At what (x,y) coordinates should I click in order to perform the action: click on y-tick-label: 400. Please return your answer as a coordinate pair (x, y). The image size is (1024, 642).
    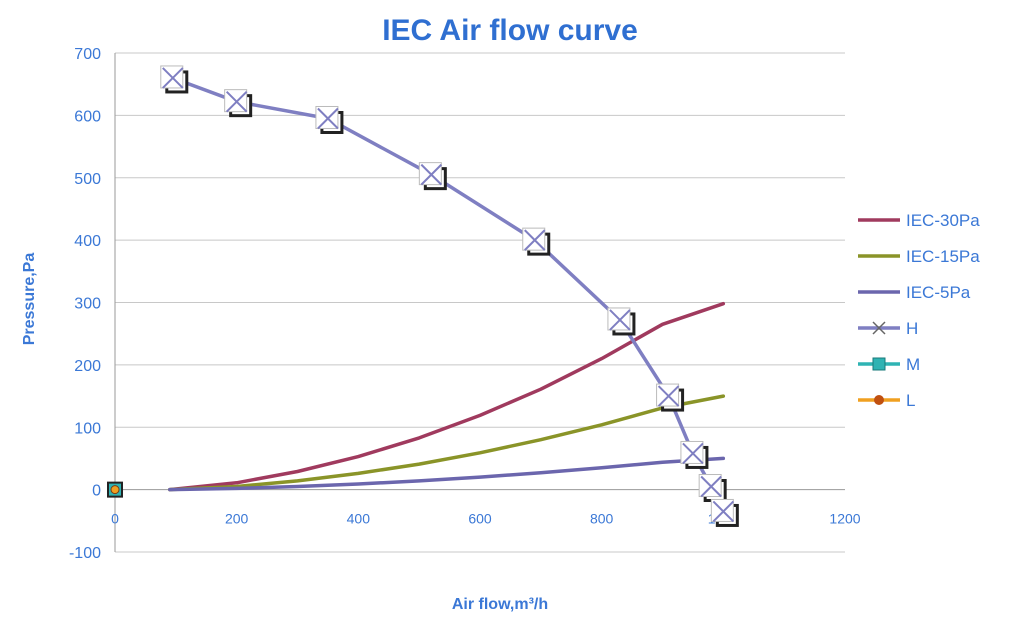
    Looking at the image, I should click on (87, 241).